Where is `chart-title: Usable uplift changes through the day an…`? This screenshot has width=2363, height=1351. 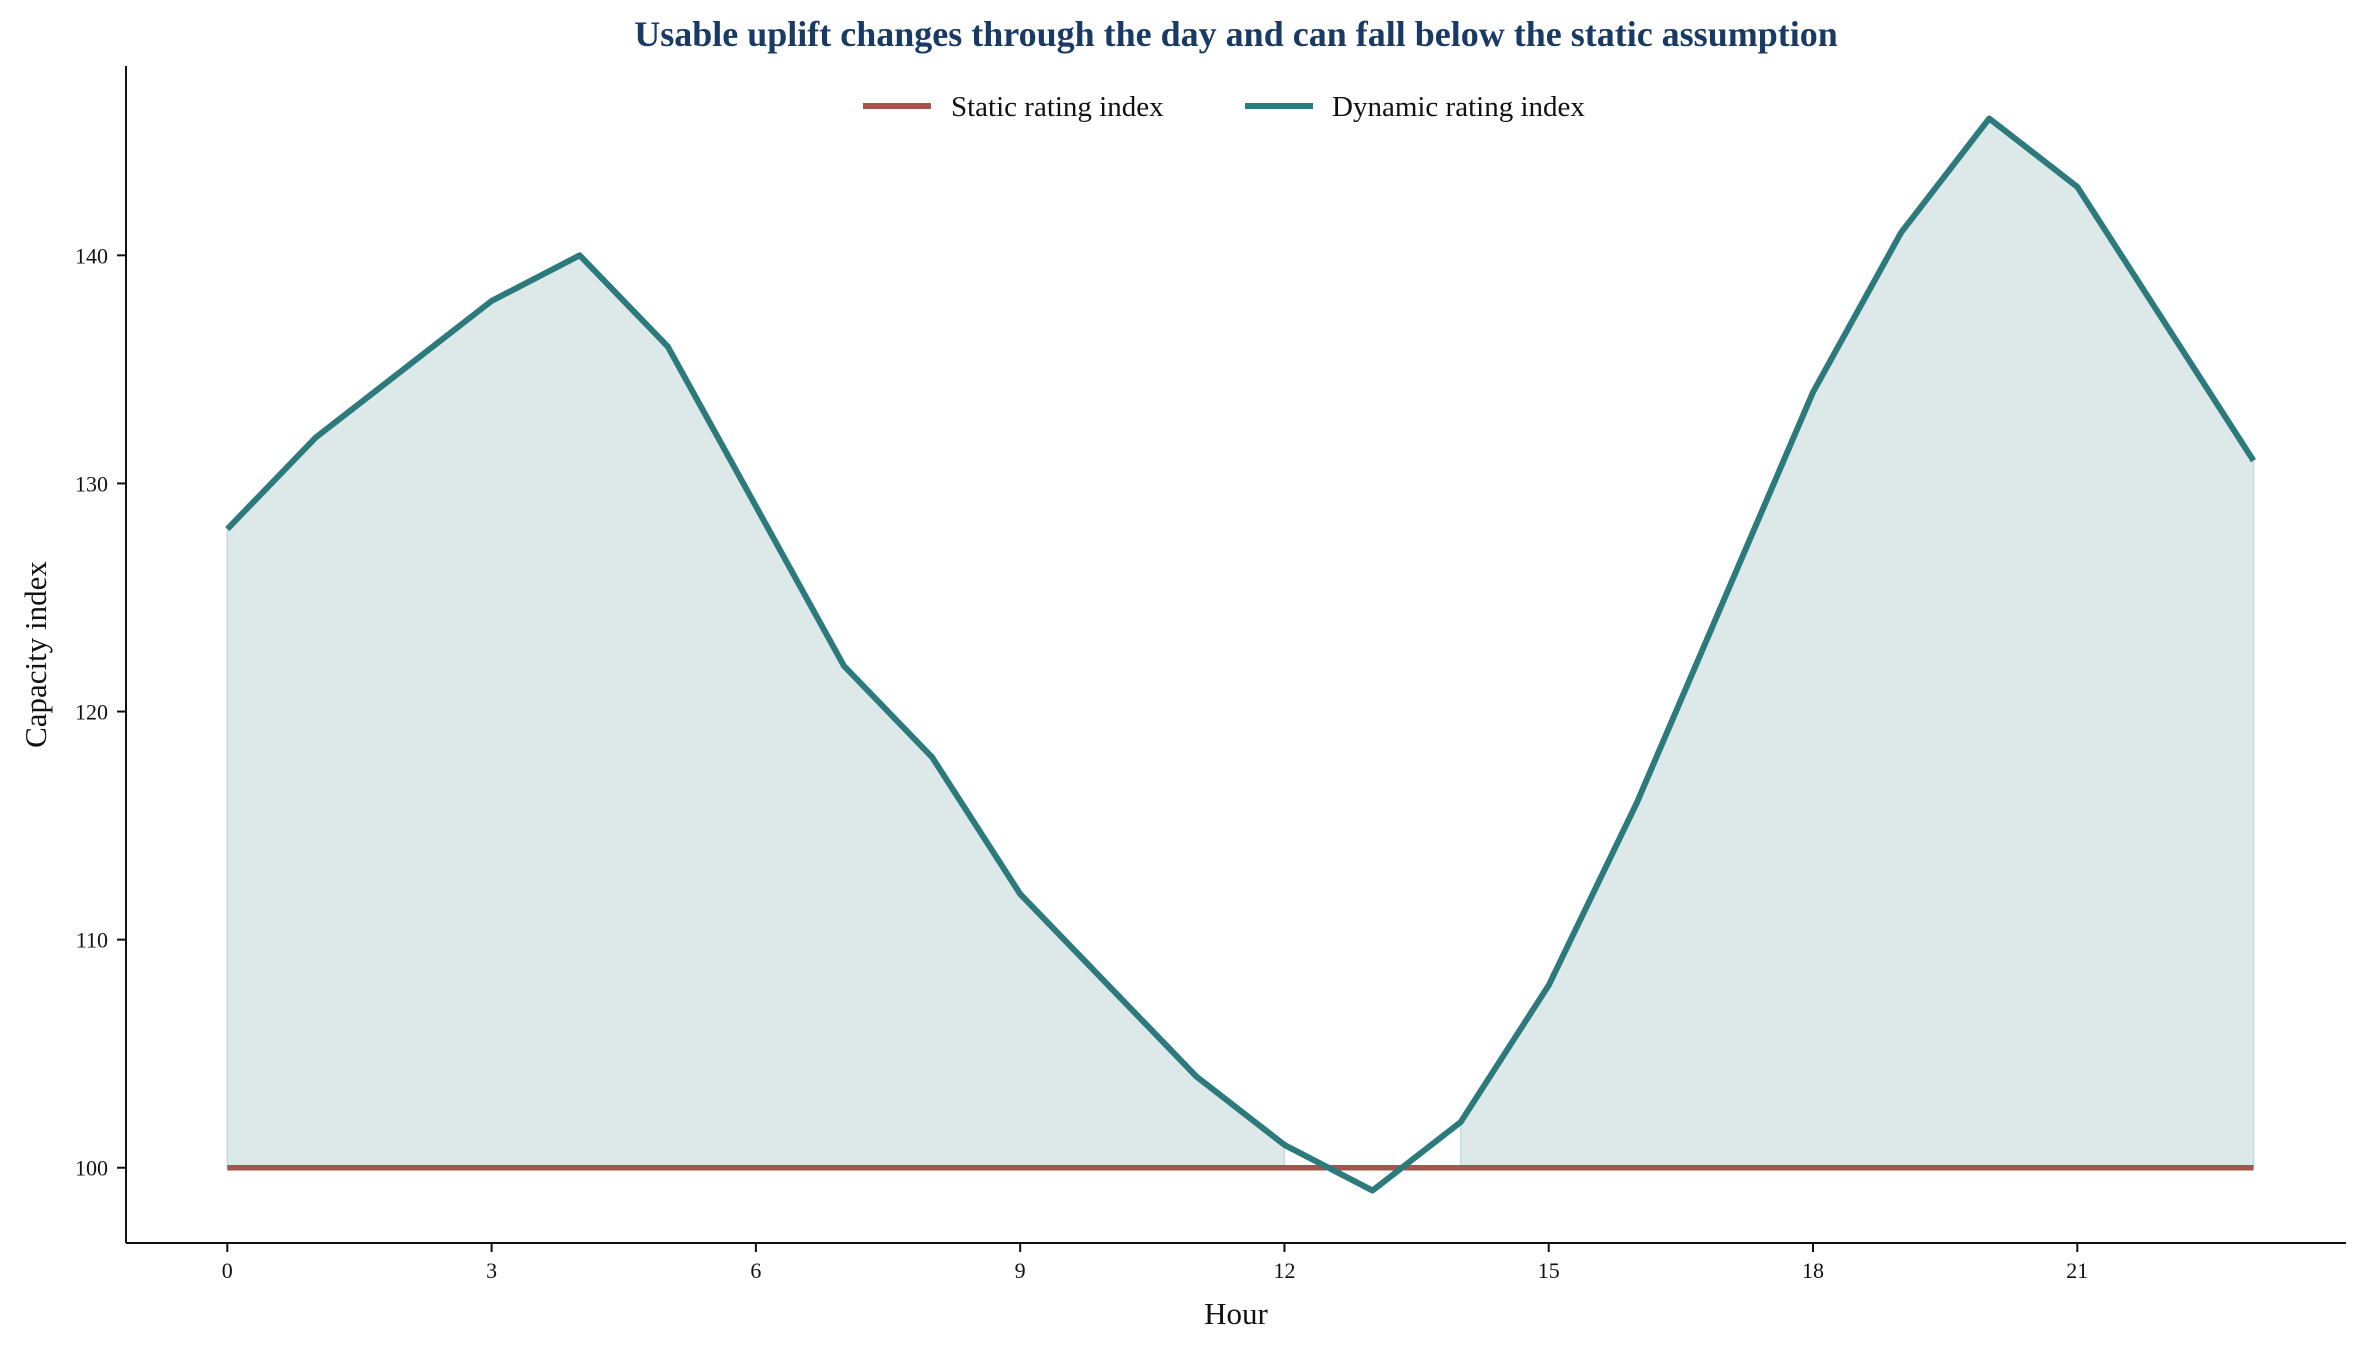
chart-title: Usable uplift changes through the day an… is located at coordinates (1236, 34).